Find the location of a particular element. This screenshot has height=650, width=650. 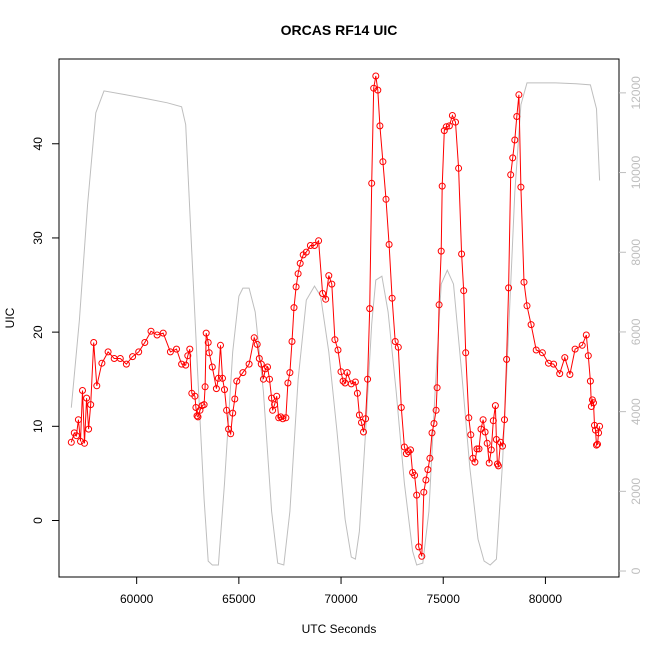

y2-tick-label: 0 is located at coordinates (636, 570).